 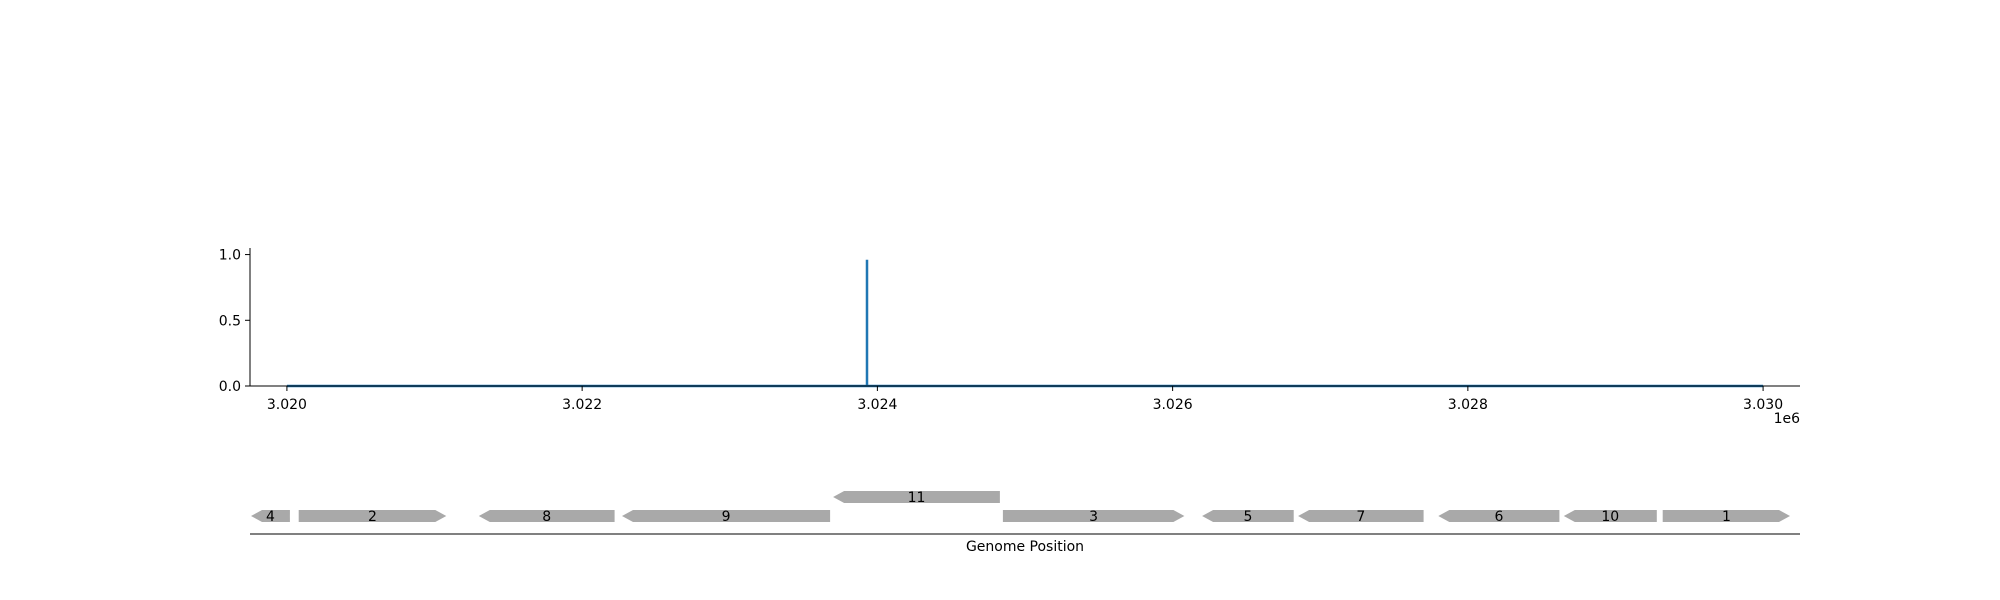 I want to click on gene-label-4: 4, so click(x=270, y=517).